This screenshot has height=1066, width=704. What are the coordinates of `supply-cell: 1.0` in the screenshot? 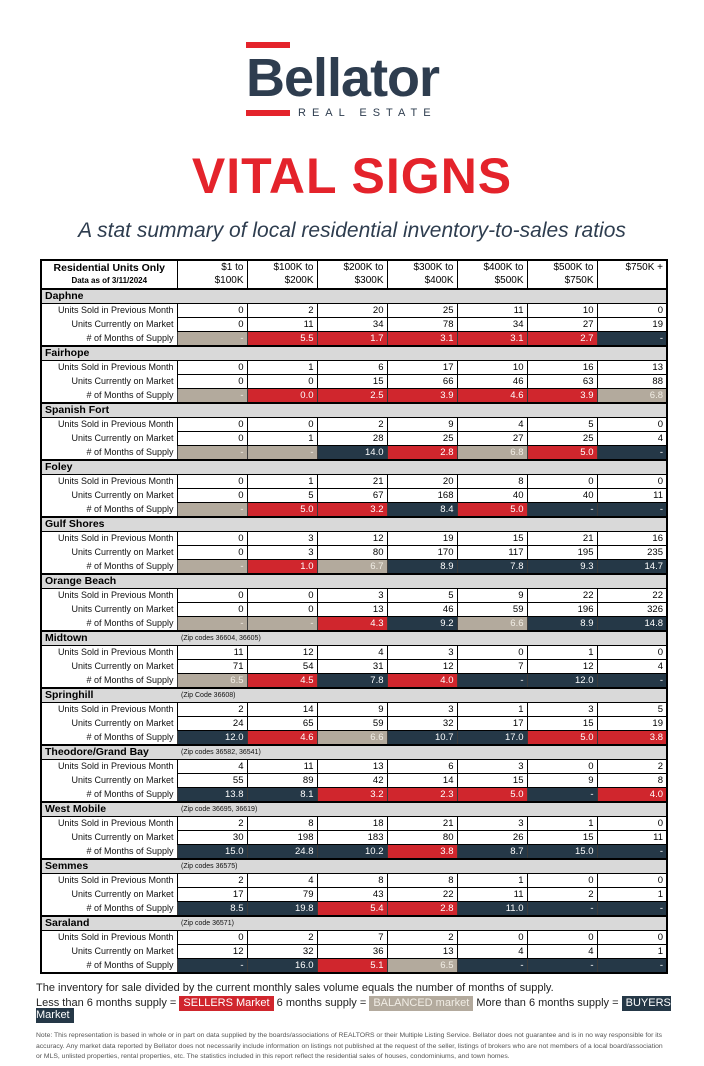 It's located at (282, 567).